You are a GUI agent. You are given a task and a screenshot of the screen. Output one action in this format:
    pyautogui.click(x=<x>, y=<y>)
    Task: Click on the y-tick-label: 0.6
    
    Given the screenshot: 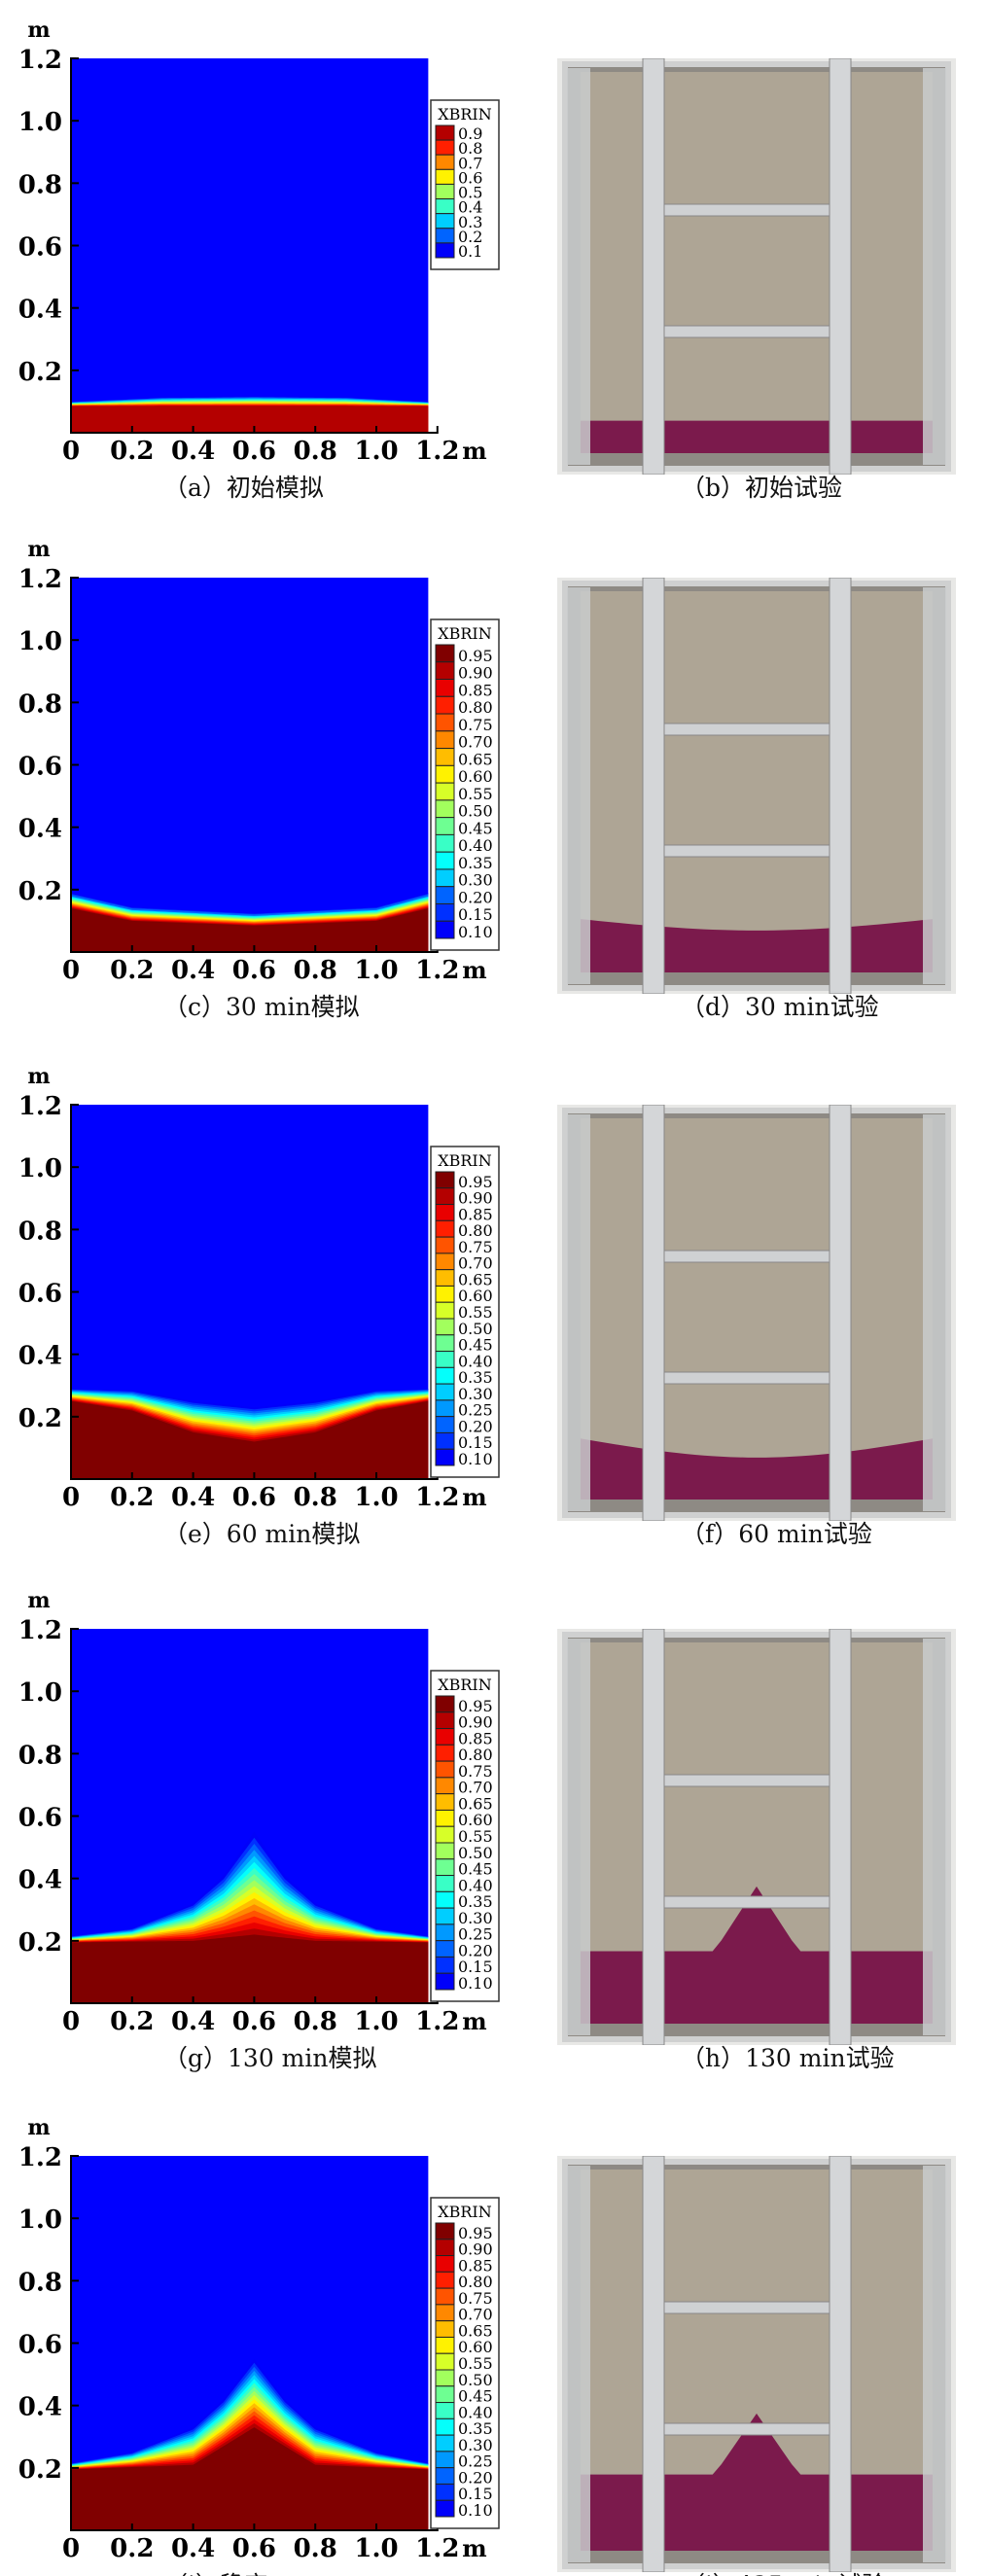 What is the action you would take?
    pyautogui.click(x=40, y=1819)
    